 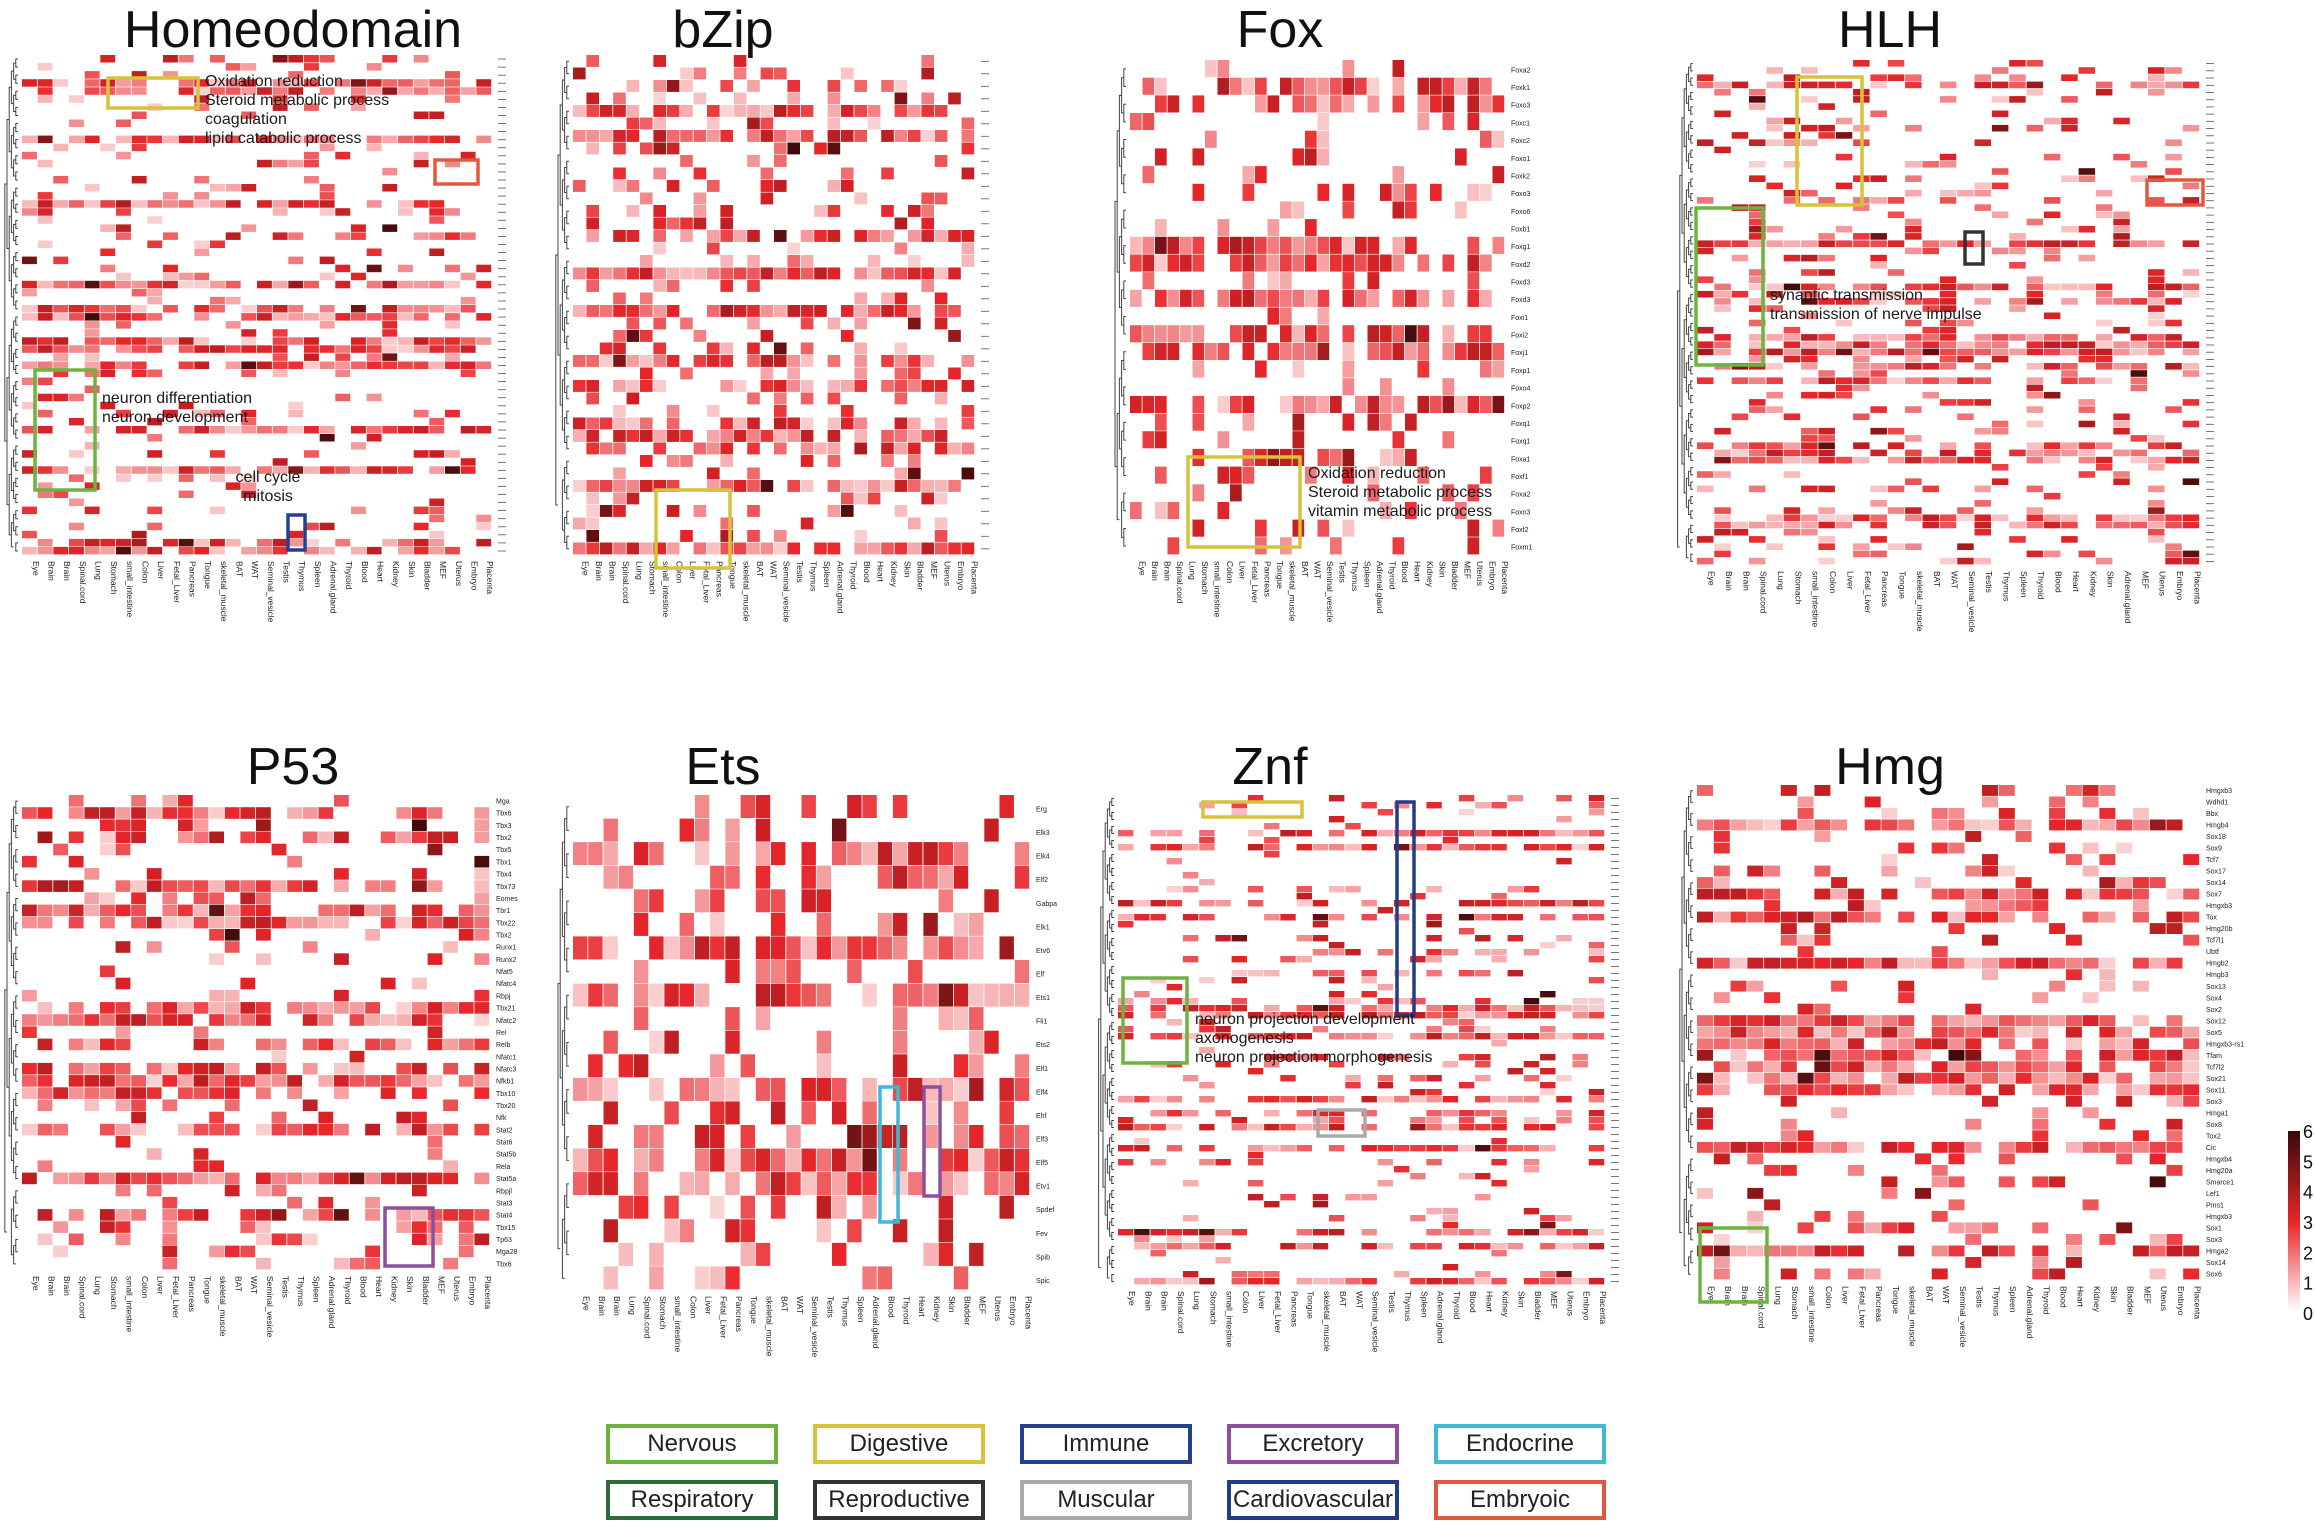 What do you see at coordinates (2214, 1275) in the screenshot?
I see `gene-label: Sox6` at bounding box center [2214, 1275].